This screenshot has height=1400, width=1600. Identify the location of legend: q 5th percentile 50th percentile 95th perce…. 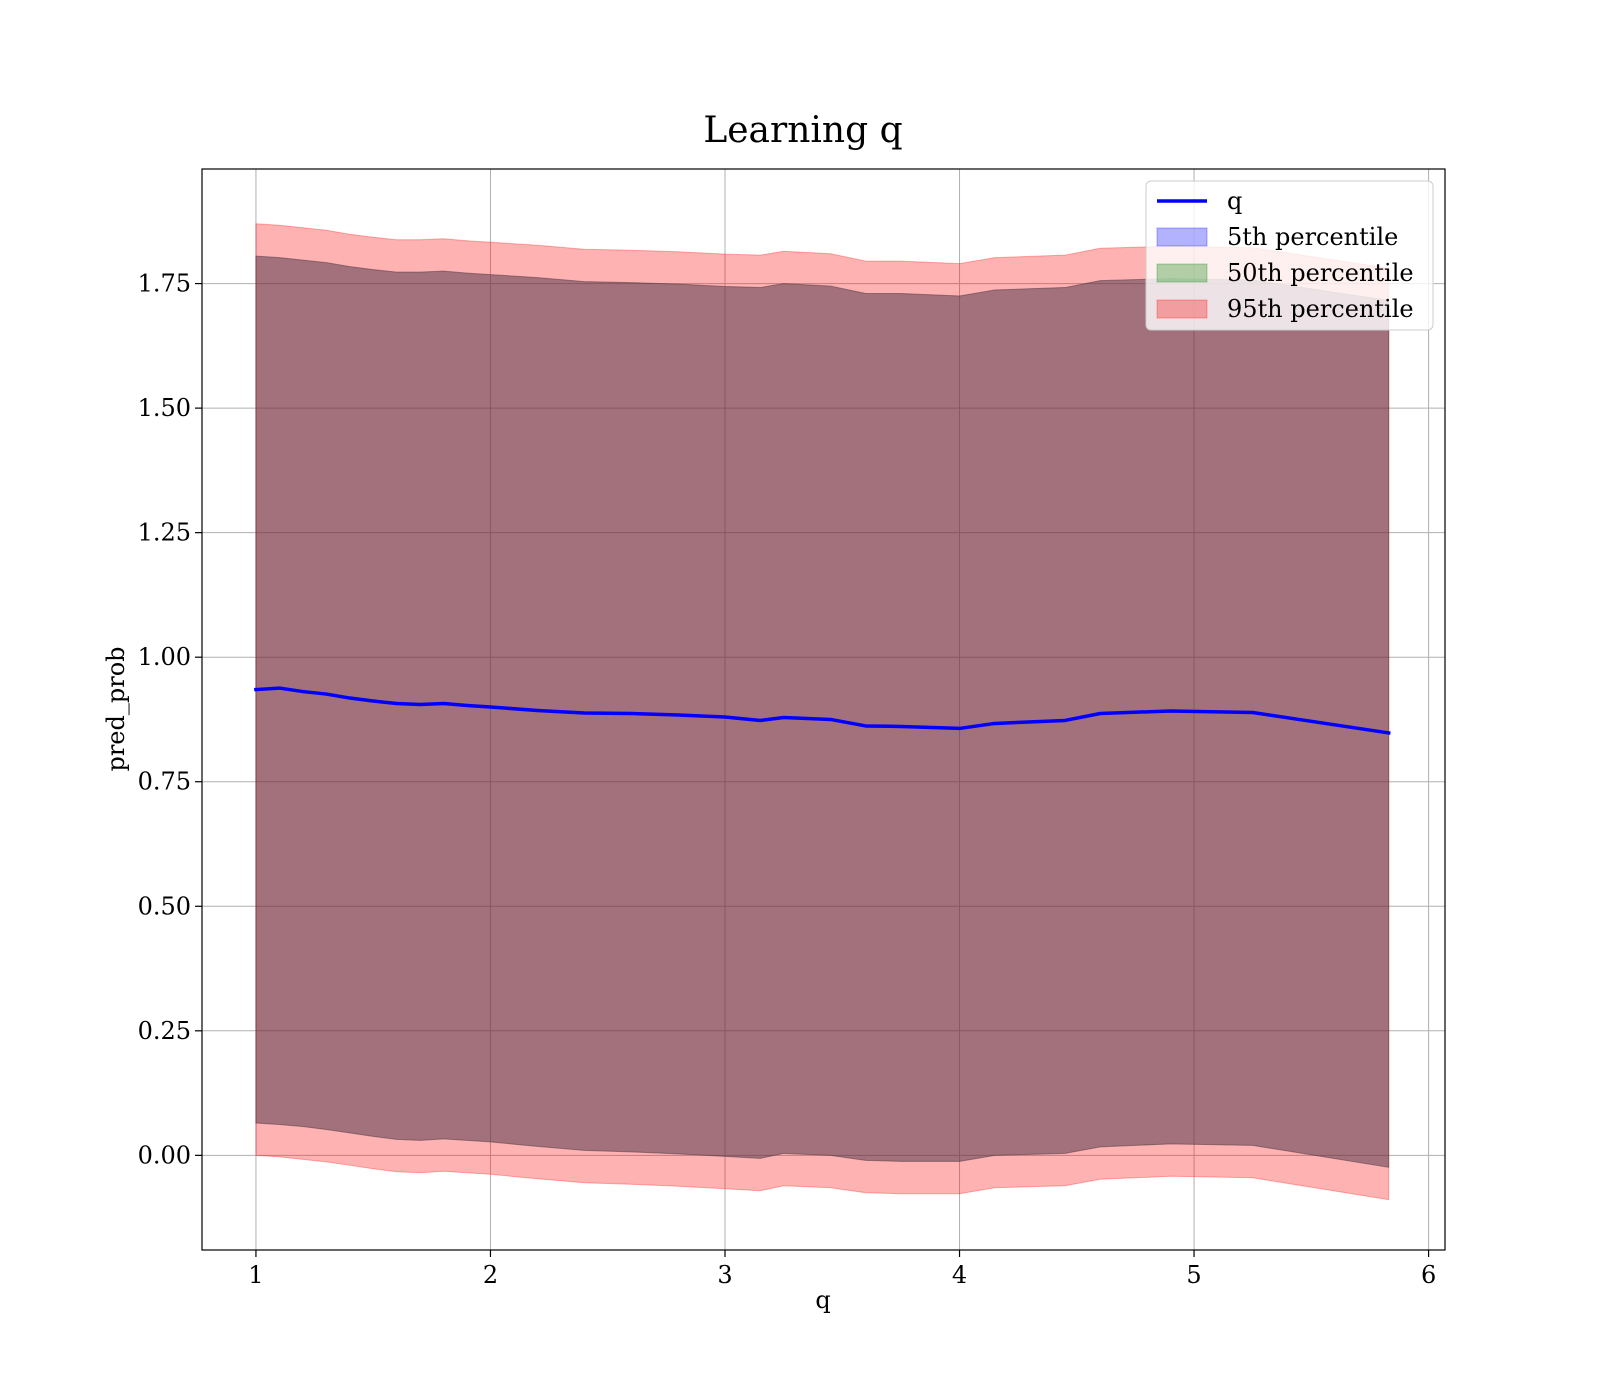
(1289, 255).